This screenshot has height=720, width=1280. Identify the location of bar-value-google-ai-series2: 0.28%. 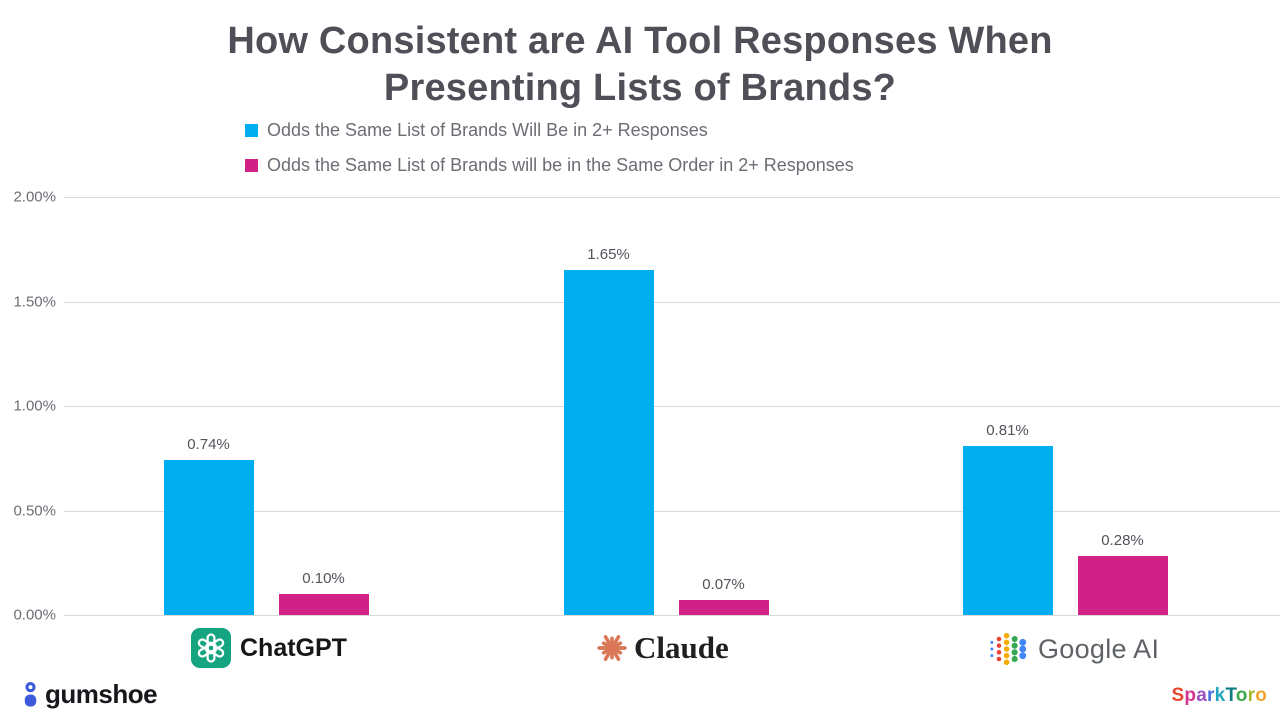
(1122, 541).